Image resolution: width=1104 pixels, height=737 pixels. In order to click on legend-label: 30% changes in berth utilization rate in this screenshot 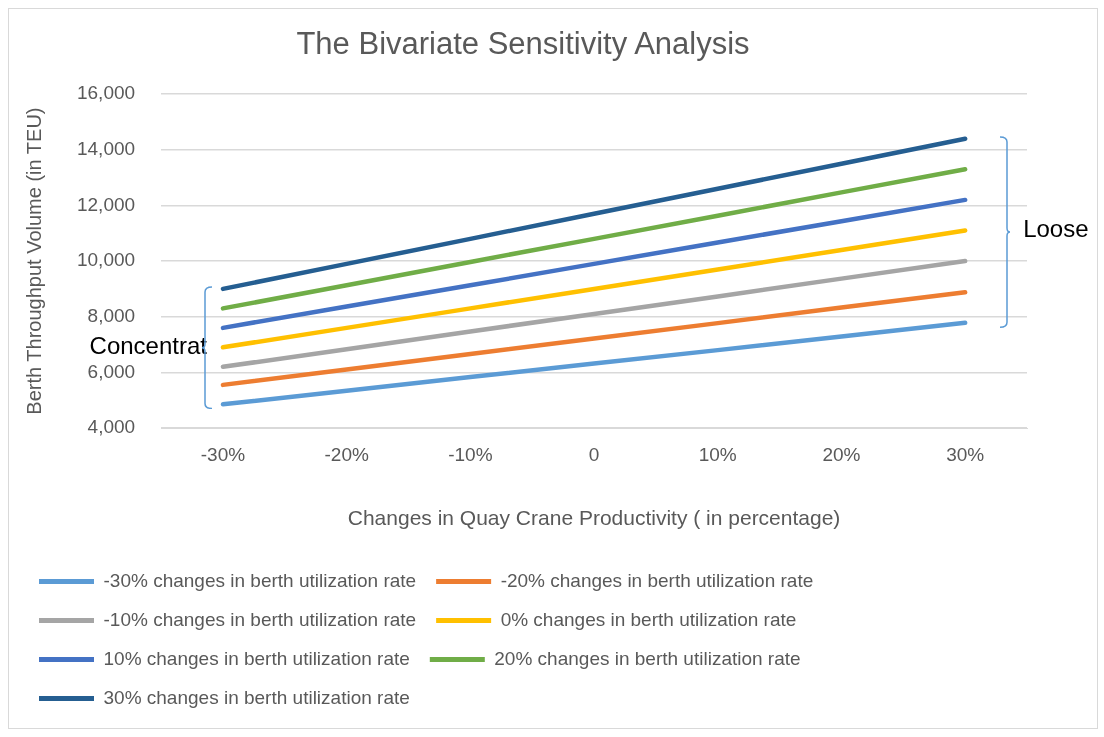, I will do `click(256, 697)`.